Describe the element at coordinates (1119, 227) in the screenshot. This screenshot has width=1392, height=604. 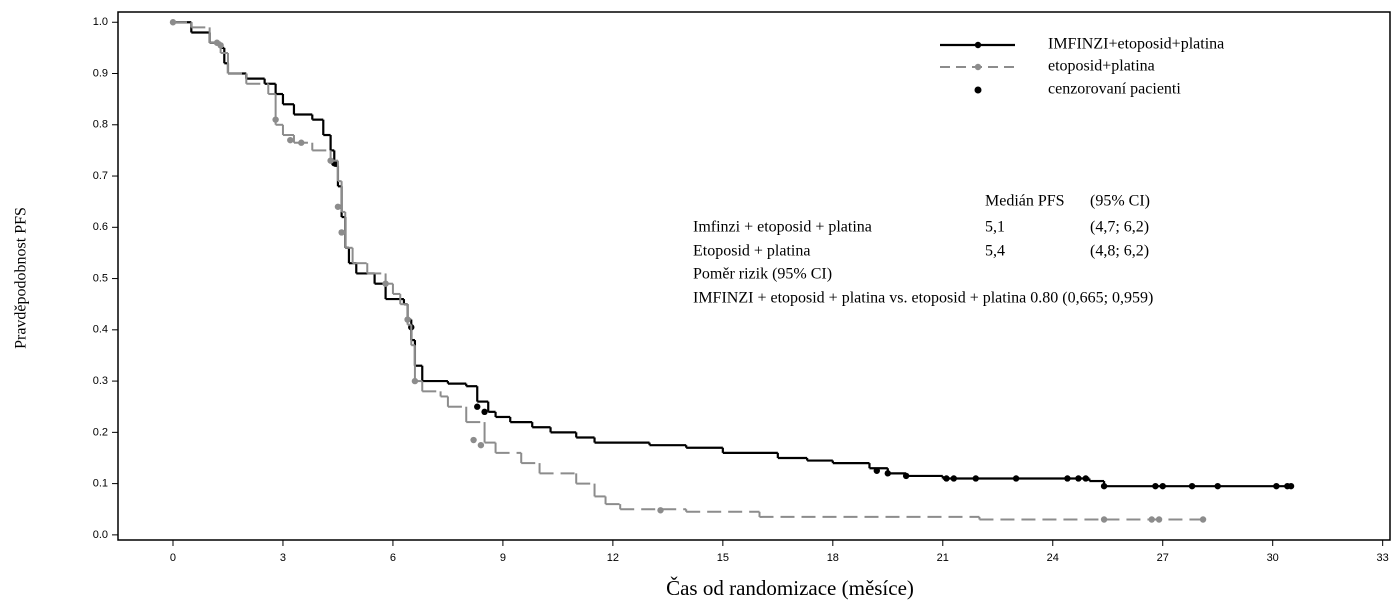
I see `annotation-cell: (4,7; 6,2)` at that location.